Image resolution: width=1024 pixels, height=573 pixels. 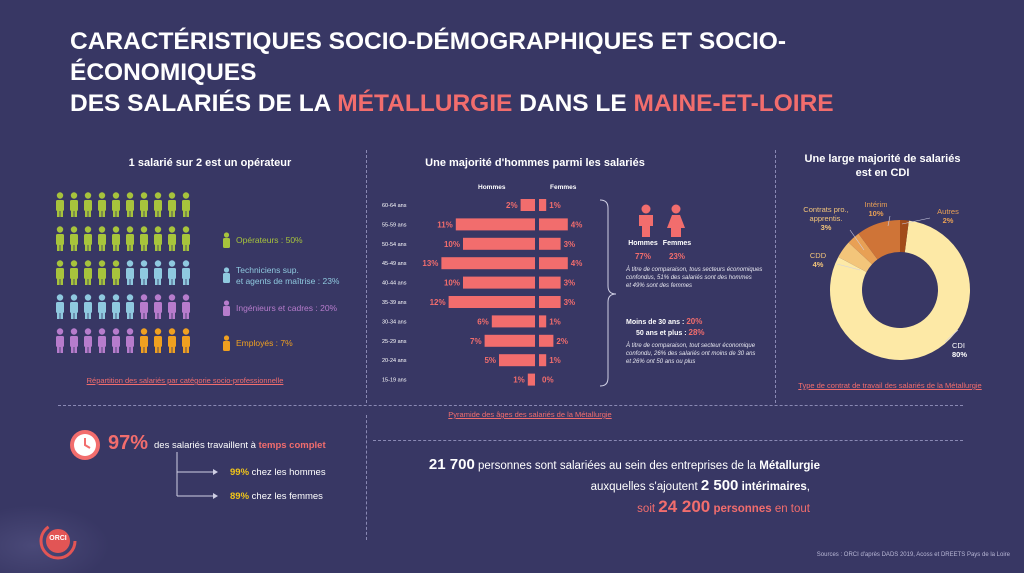 I want to click on summary-total-num: 24 200, so click(x=684, y=506).